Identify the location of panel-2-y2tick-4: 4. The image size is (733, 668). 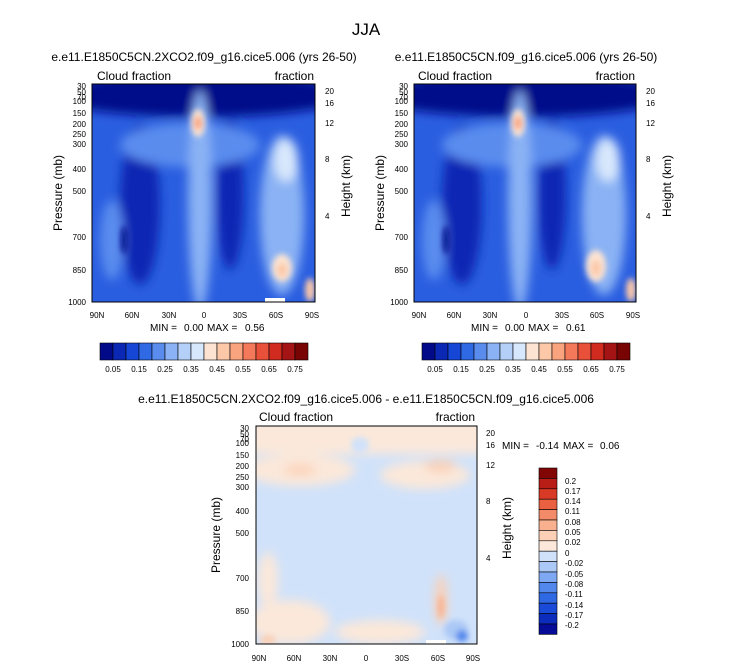
(648, 216).